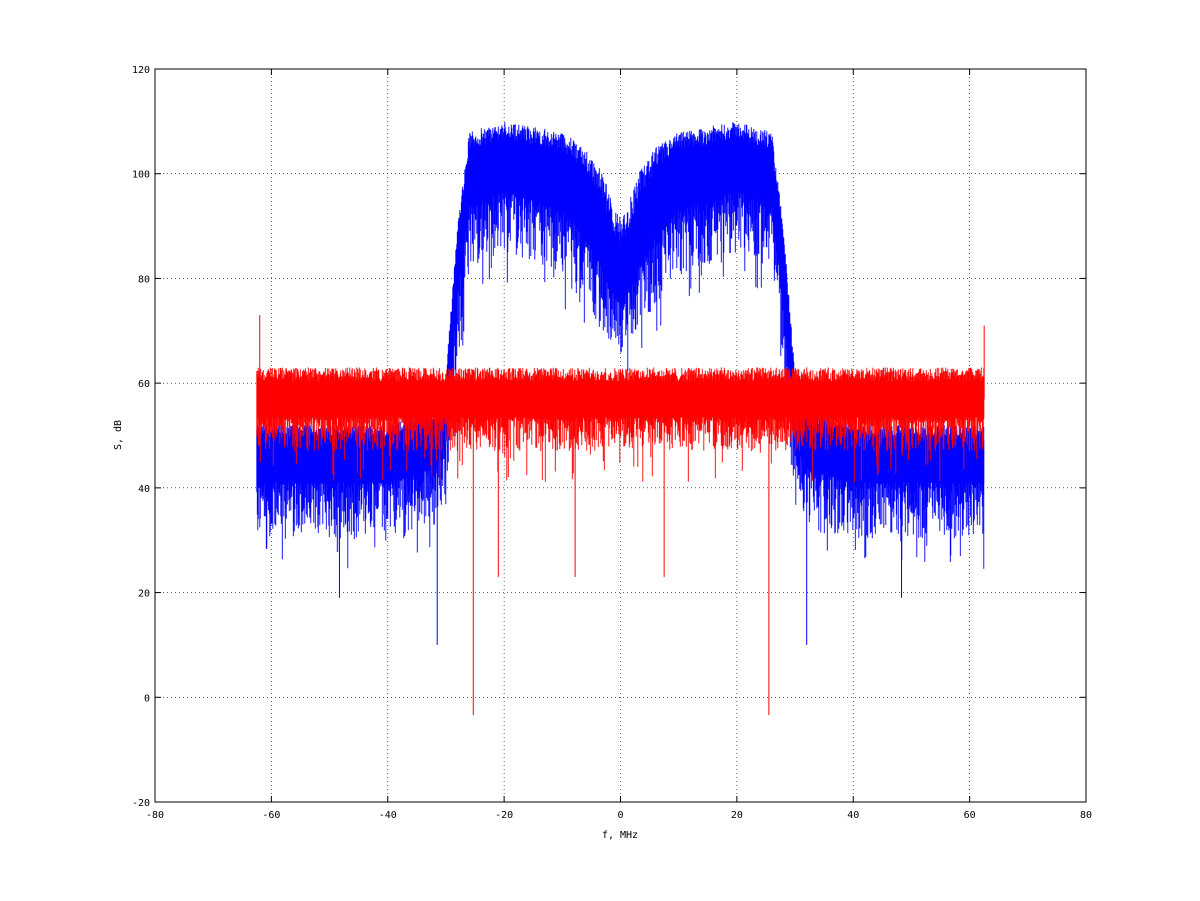 The image size is (1200, 901). Describe the element at coordinates (271, 815) in the screenshot. I see `x-tick-label: -60` at that location.